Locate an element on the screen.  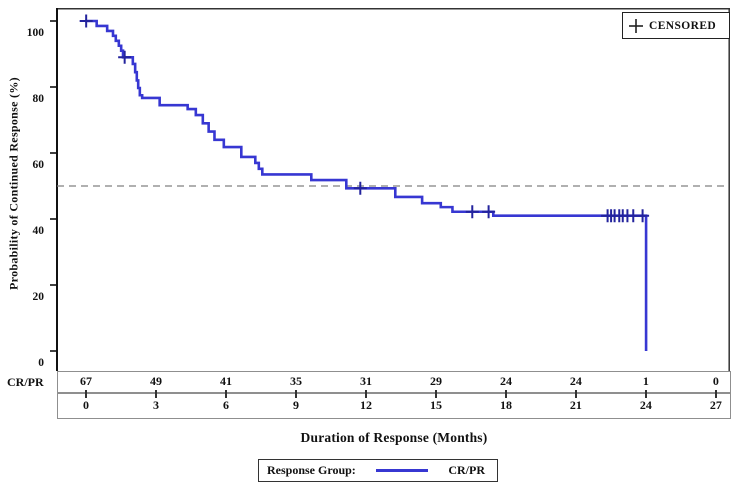
x-tick-label: 27 is located at coordinates (715, 405).